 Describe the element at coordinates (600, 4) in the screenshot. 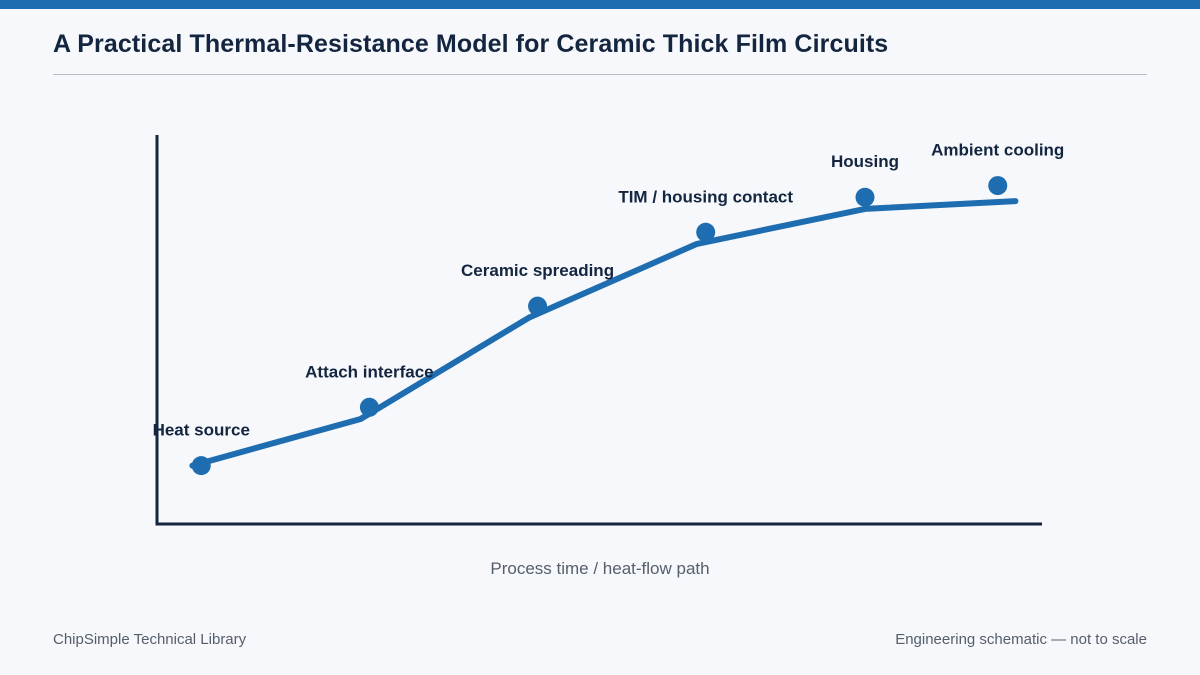

I see `top-accent-bar` at that location.